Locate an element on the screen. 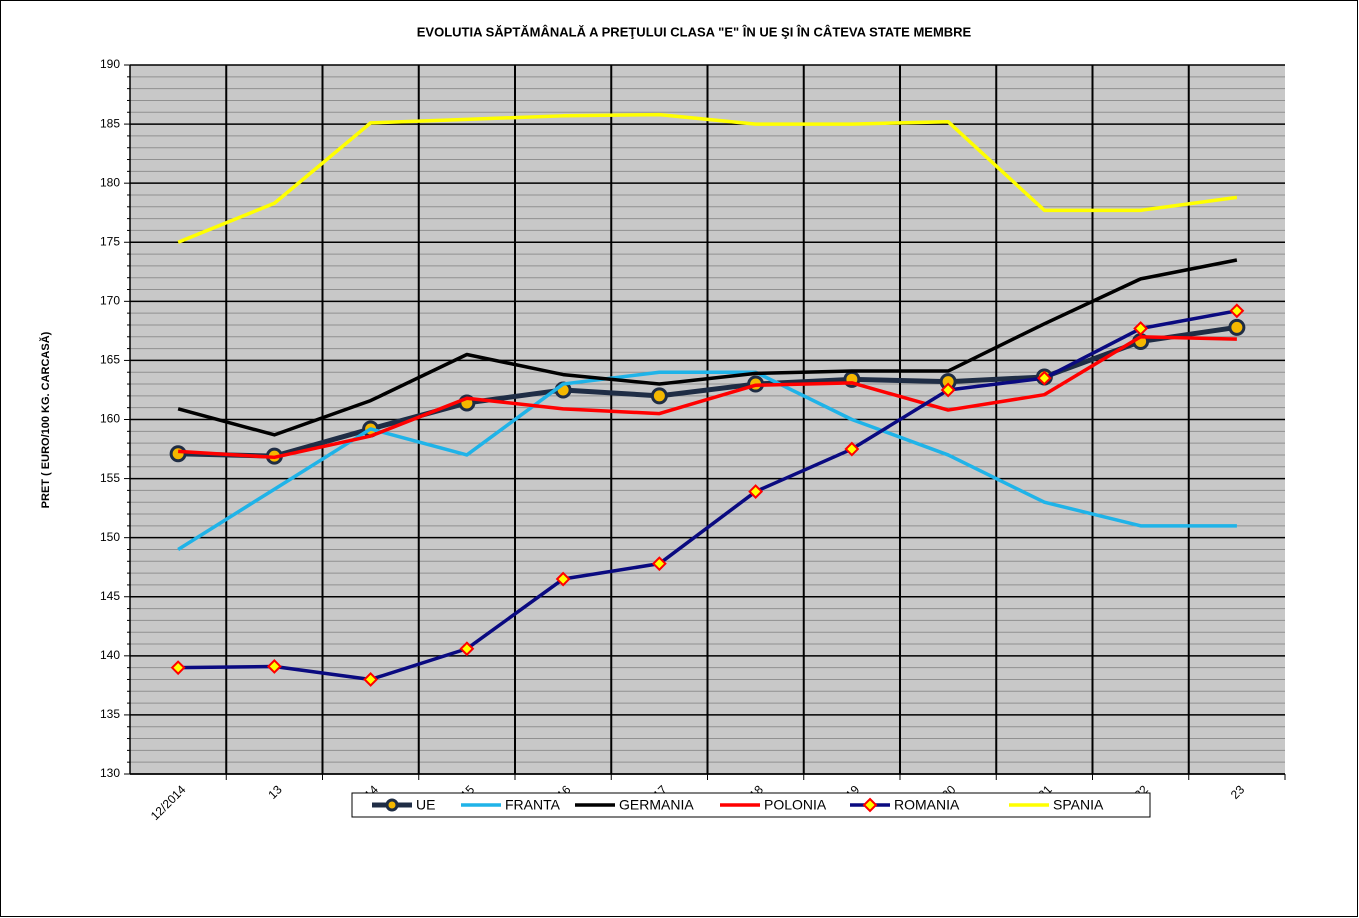 The width and height of the screenshot is (1359, 918). legend-label: SPANIA is located at coordinates (1078, 805).